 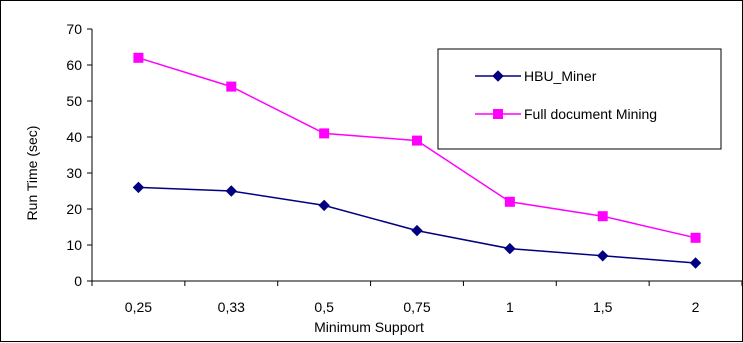 What do you see at coordinates (78, 281) in the screenshot?
I see `y-tick-label: 0` at bounding box center [78, 281].